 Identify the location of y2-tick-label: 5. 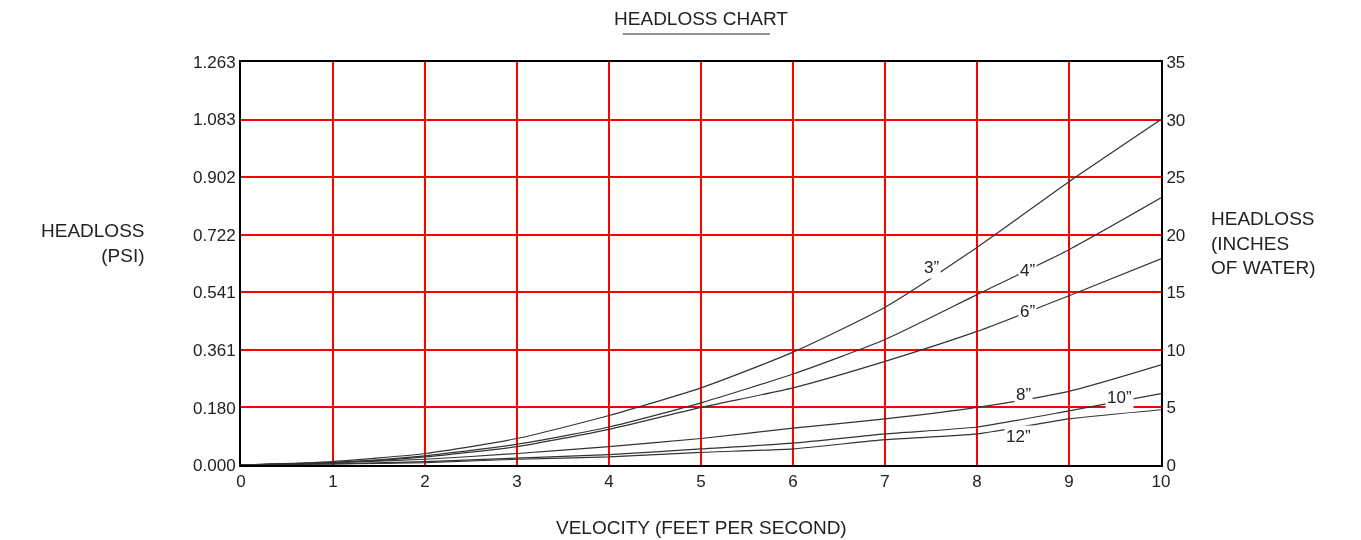
(1171, 408).